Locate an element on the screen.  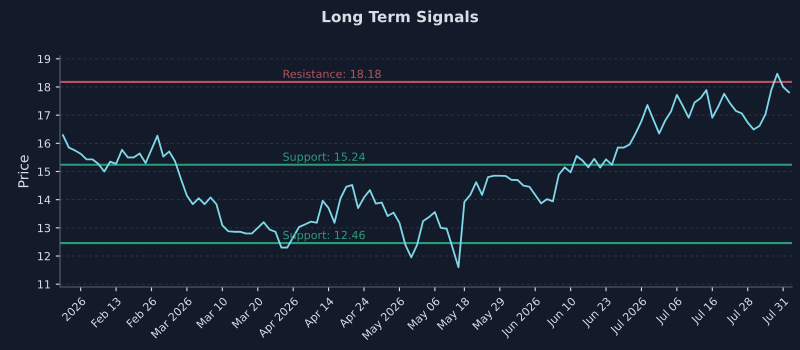
y-tick-label: 19 is located at coordinates (44, 59).